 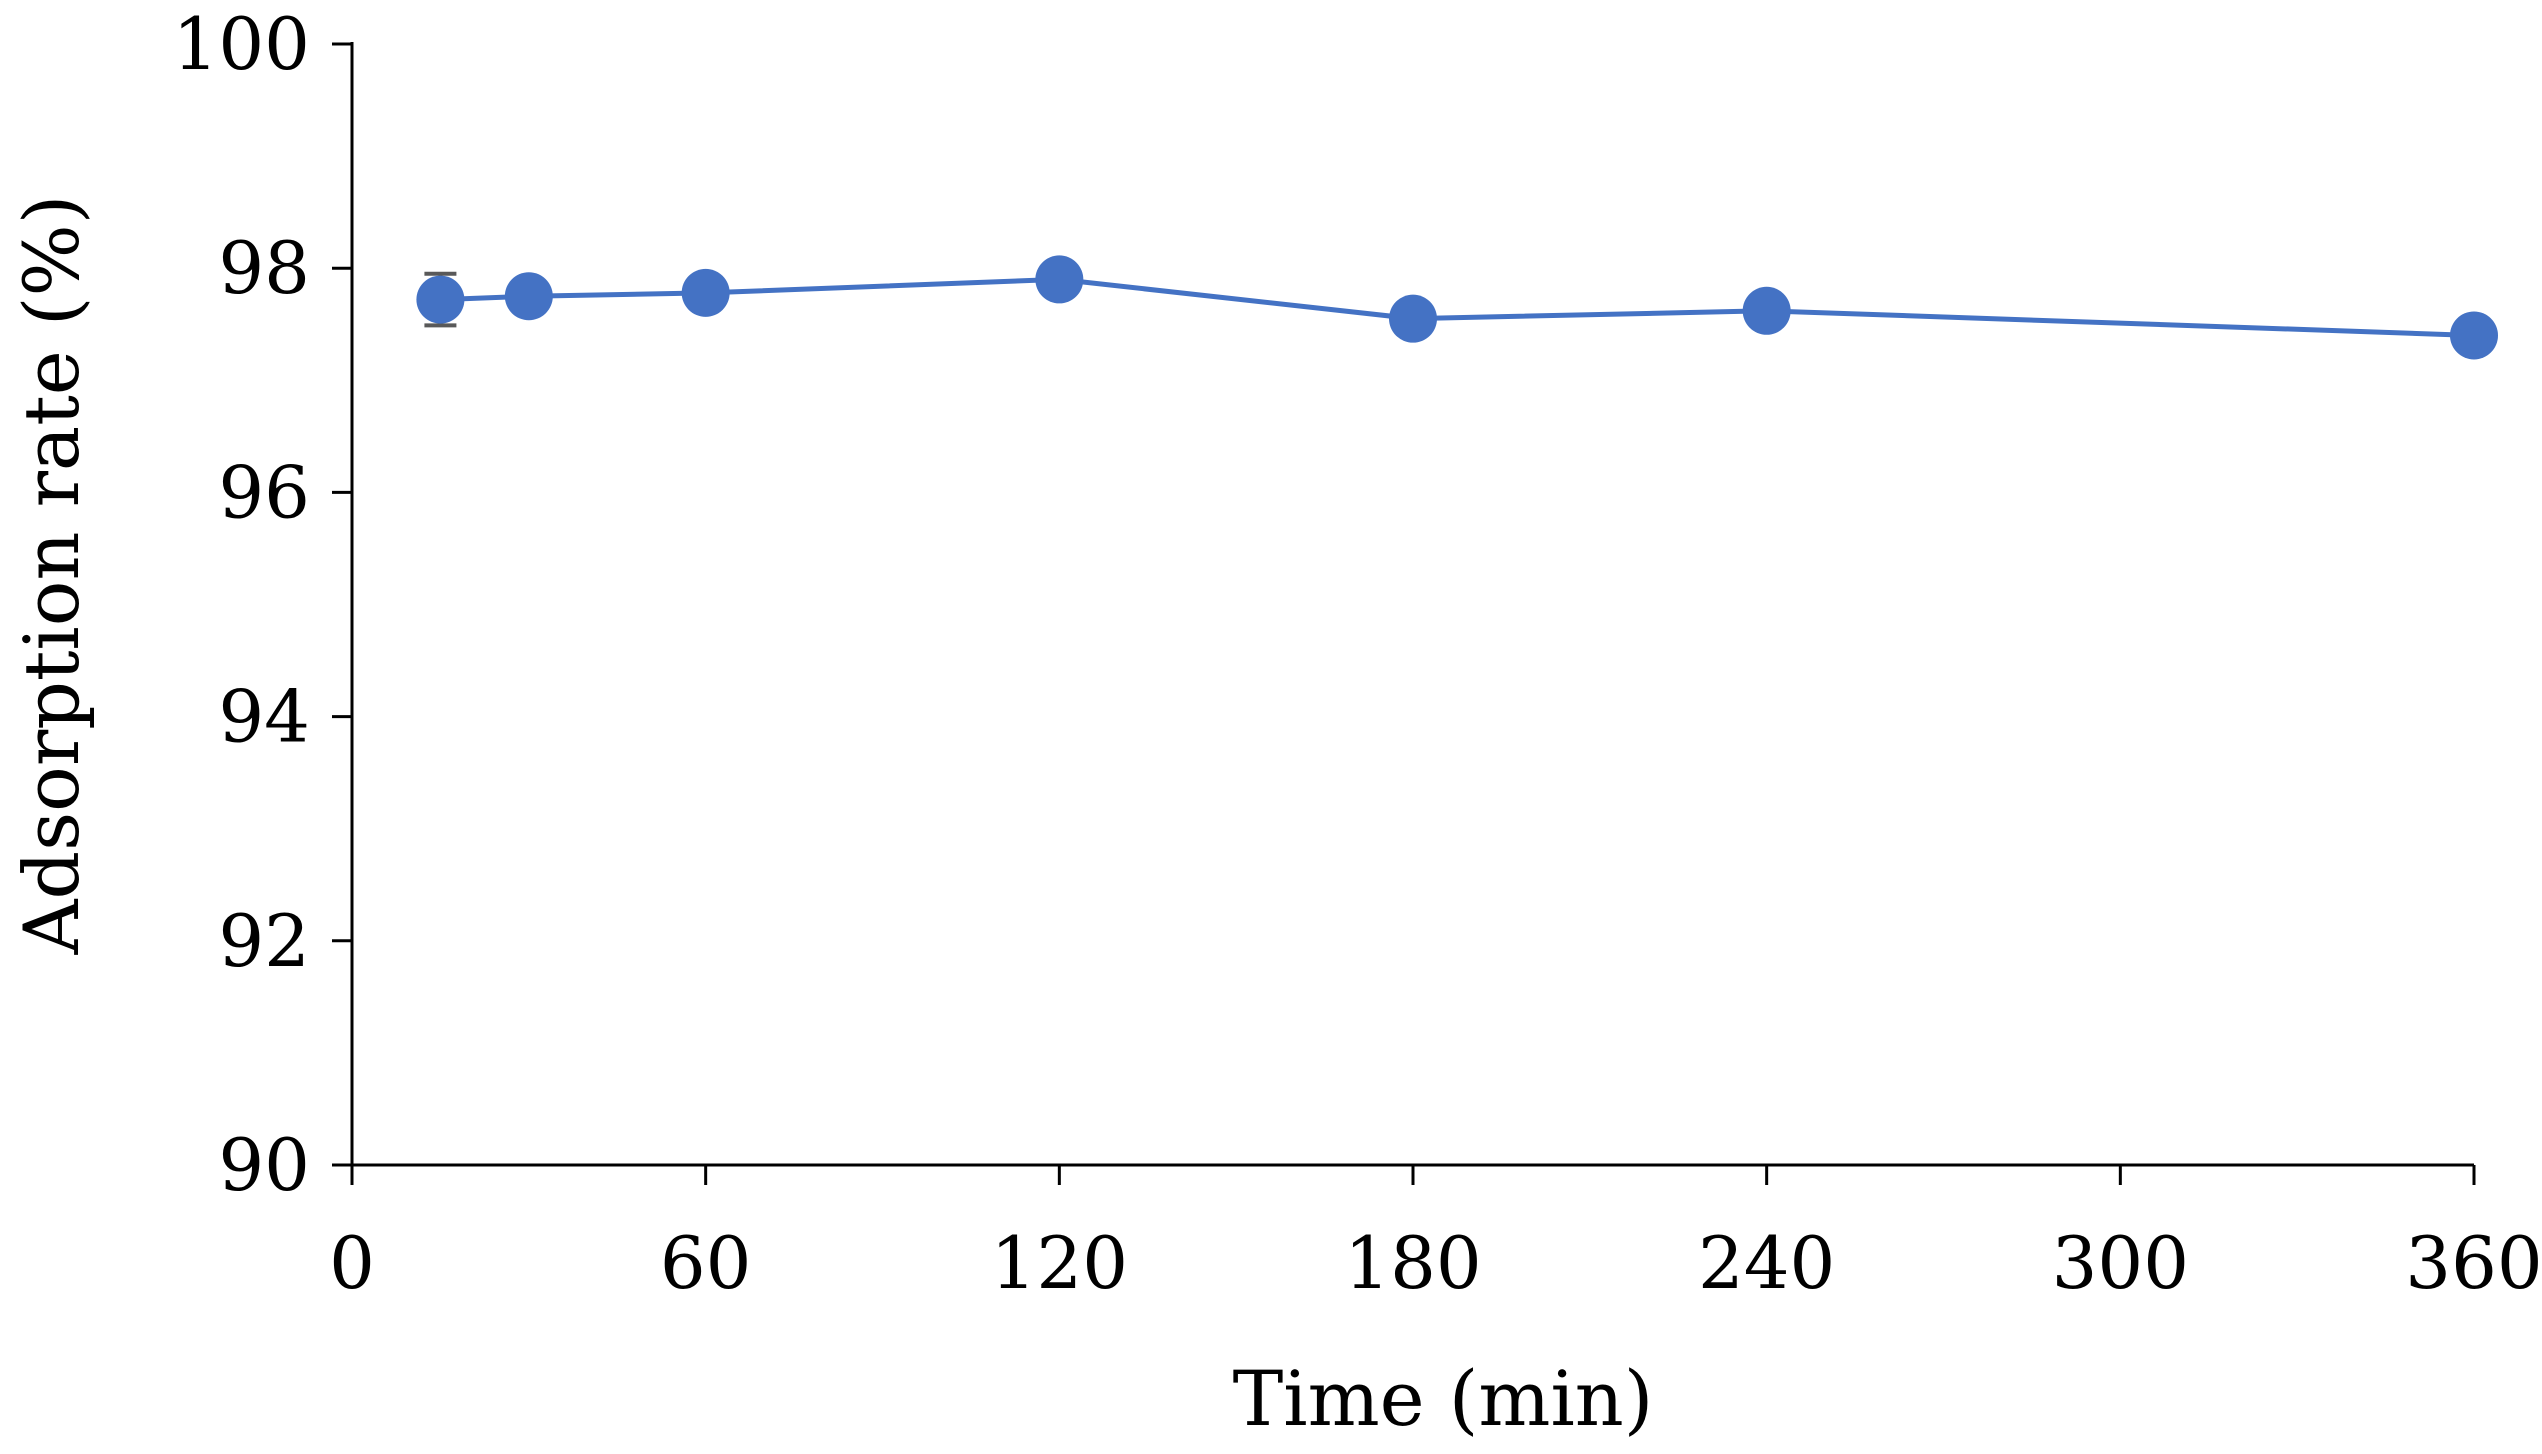 I want to click on x-tick-label: 300, so click(x=2120, y=1263).